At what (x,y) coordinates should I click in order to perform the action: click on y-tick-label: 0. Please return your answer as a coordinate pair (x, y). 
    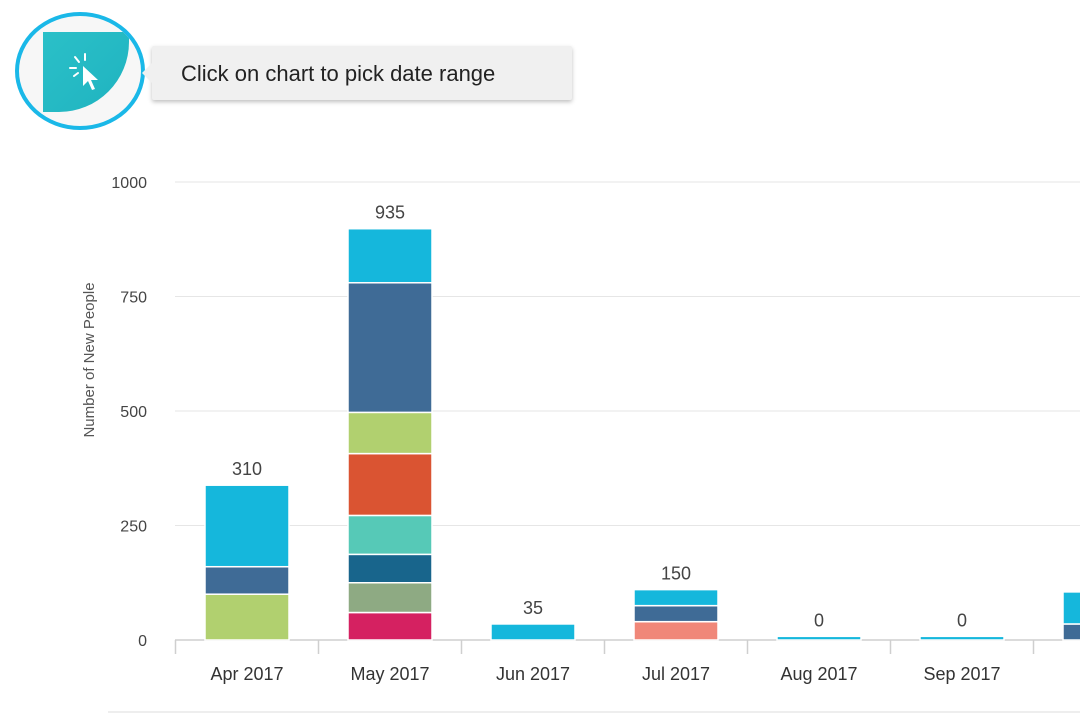
    Looking at the image, I should click on (142, 641).